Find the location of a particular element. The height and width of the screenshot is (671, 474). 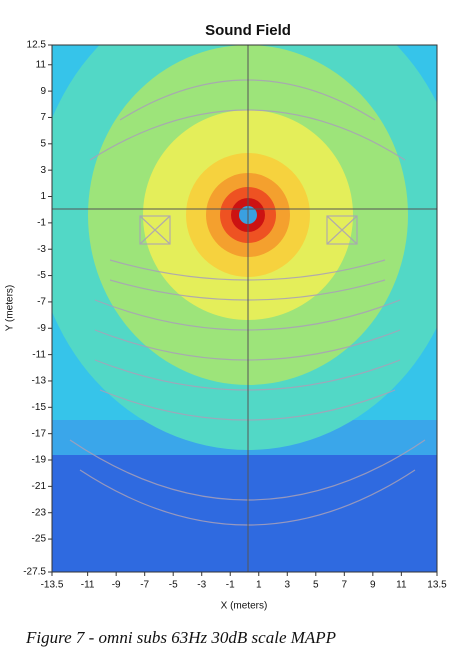

chart-title: Sound Field is located at coordinates (248, 30).